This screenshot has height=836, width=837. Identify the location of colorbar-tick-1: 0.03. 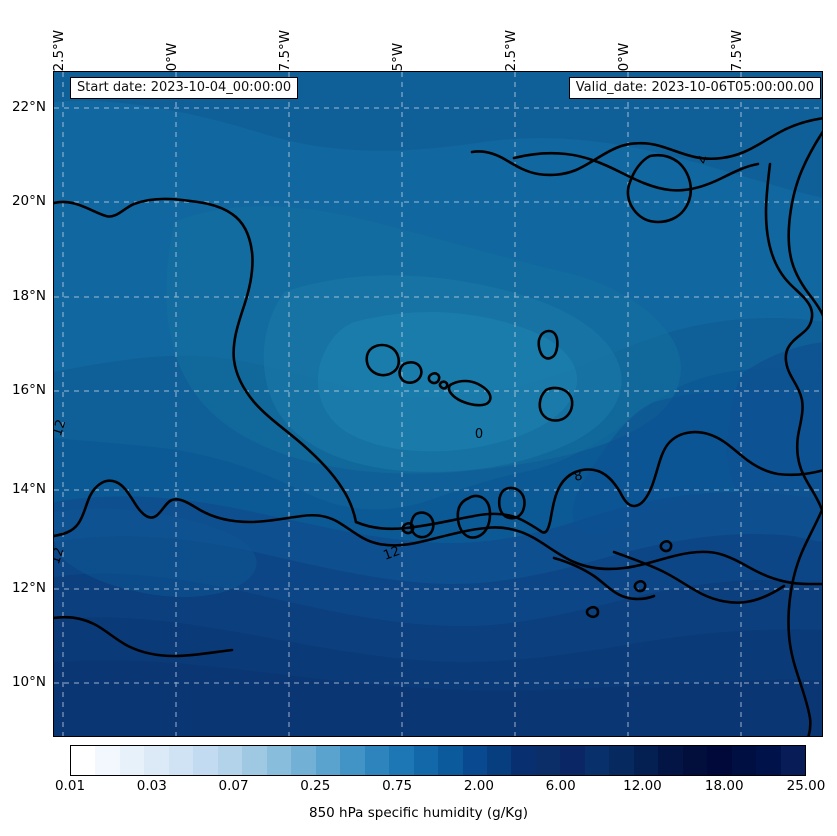
(151, 786).